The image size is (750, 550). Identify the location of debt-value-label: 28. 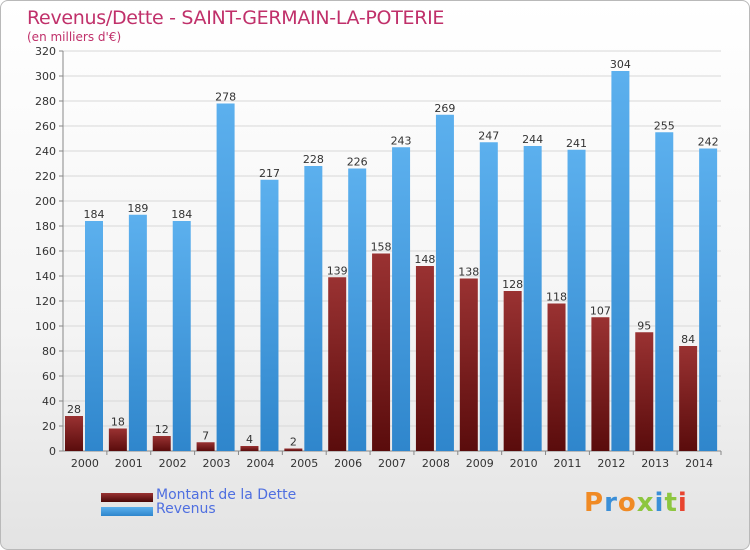
(74, 409).